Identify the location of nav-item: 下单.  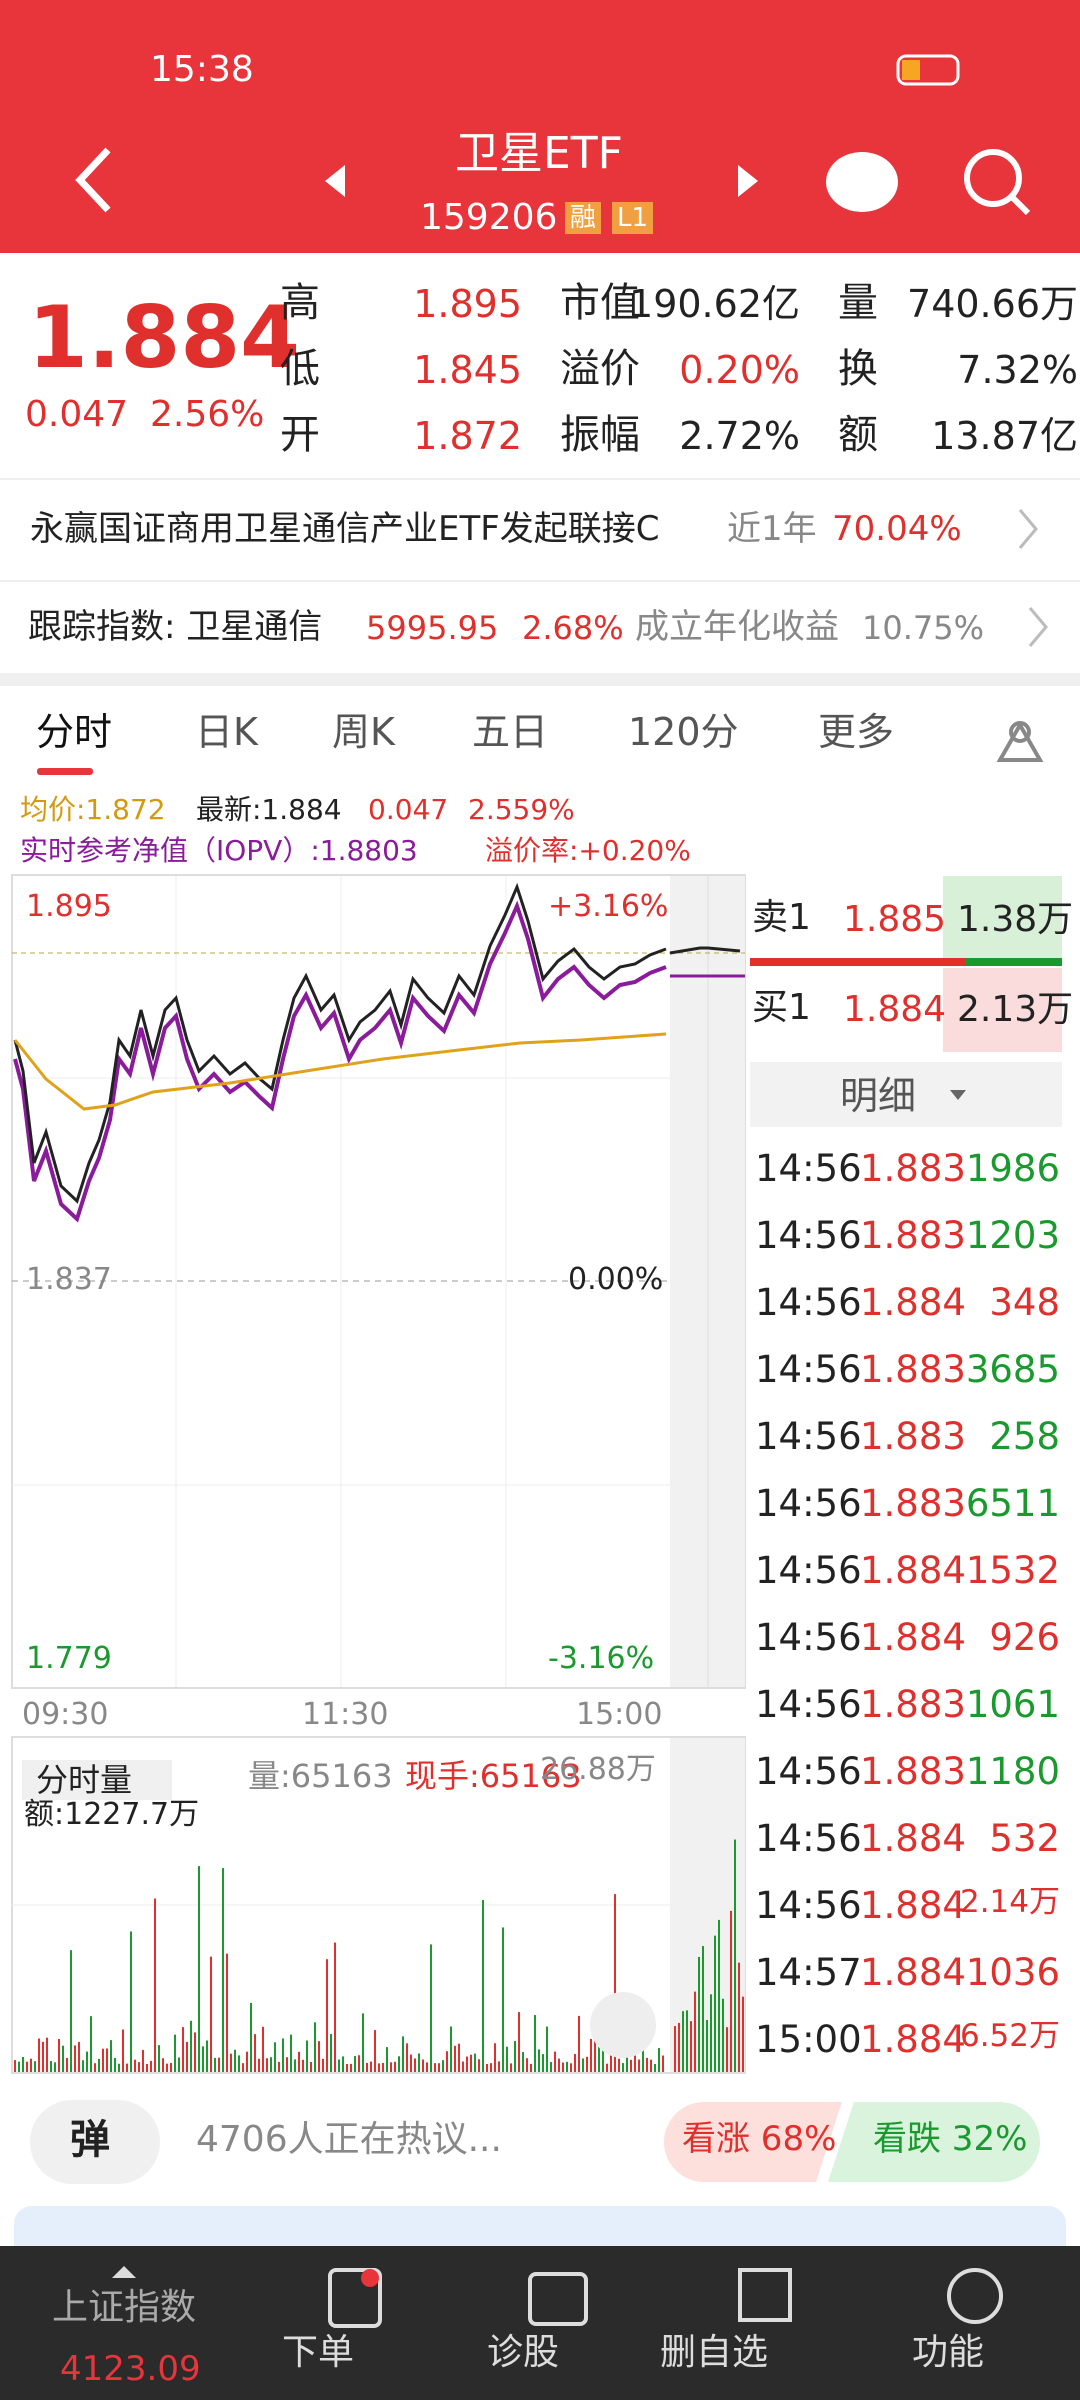
(318, 2352).